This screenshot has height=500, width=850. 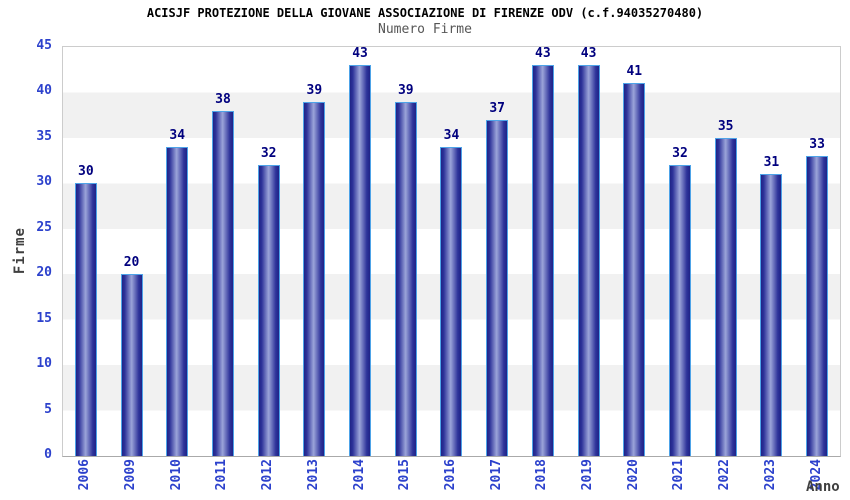 I want to click on bar-slot-2014: 43, so click(x=360, y=251).